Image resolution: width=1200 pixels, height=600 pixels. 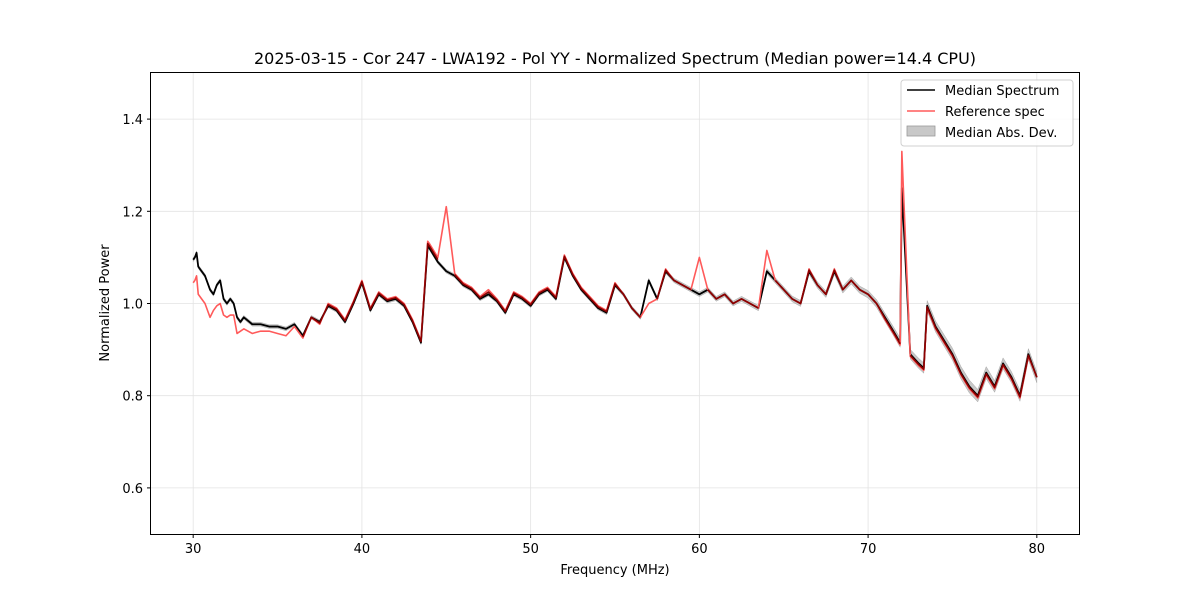 I want to click on legend-mad-swatch, so click(x=921, y=131).